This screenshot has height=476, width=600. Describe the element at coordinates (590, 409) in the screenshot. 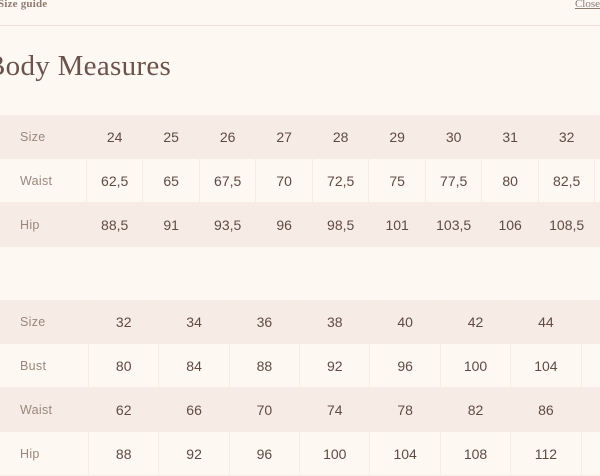

I see `table-cell: 90` at that location.